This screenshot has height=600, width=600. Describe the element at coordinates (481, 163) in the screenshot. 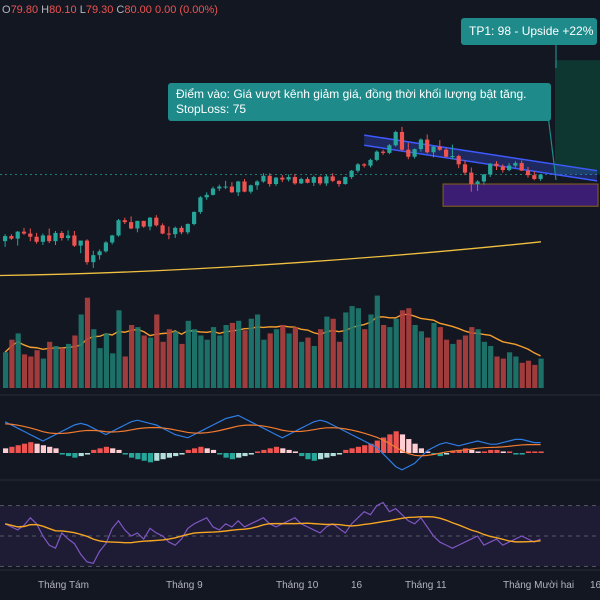

I see `channel-lower-line` at that location.